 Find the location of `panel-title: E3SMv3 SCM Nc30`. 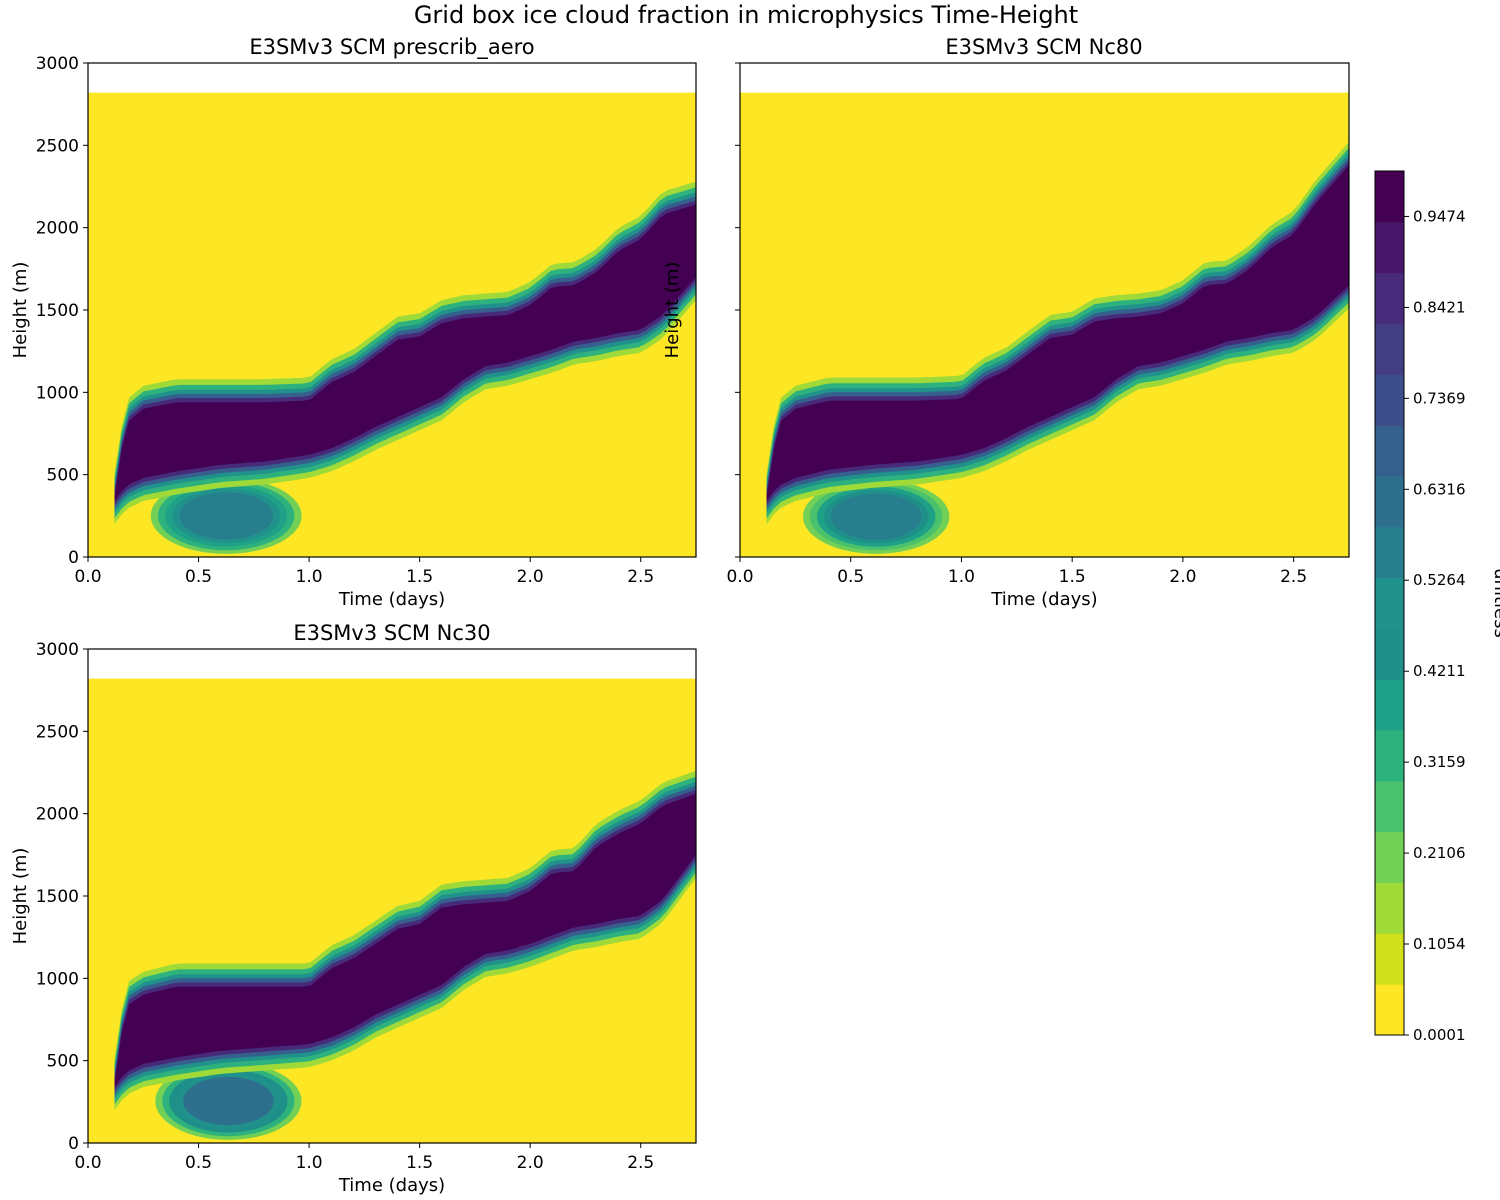

panel-title: E3SMv3 SCM Nc30 is located at coordinates (391, 633).